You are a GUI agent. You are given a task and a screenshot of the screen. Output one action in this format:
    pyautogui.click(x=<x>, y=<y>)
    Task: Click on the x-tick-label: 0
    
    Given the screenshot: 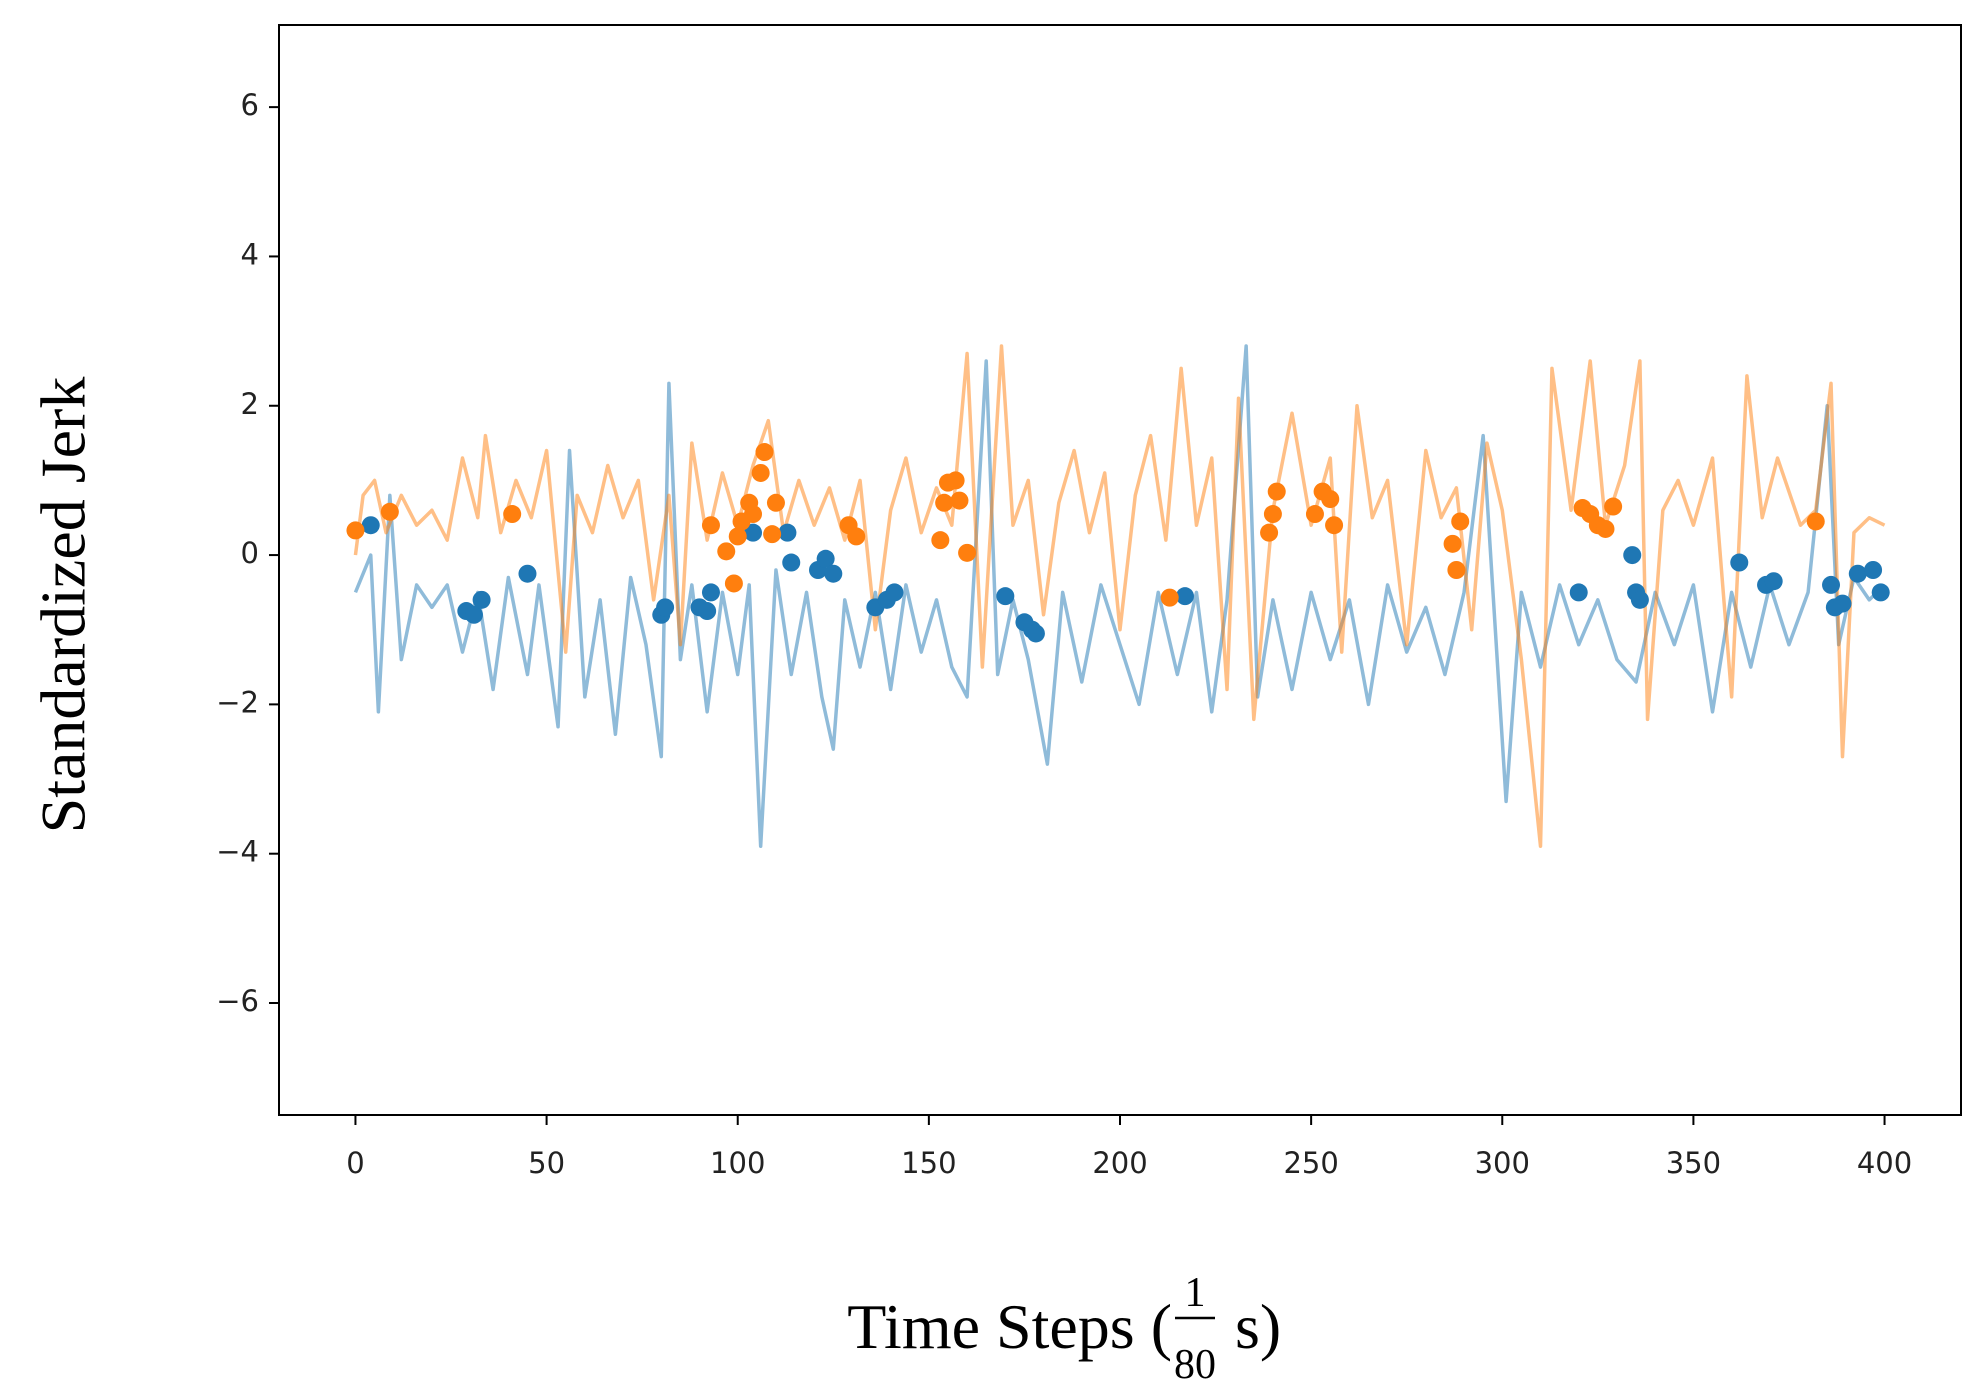 What is the action you would take?
    pyautogui.click(x=355, y=1163)
    